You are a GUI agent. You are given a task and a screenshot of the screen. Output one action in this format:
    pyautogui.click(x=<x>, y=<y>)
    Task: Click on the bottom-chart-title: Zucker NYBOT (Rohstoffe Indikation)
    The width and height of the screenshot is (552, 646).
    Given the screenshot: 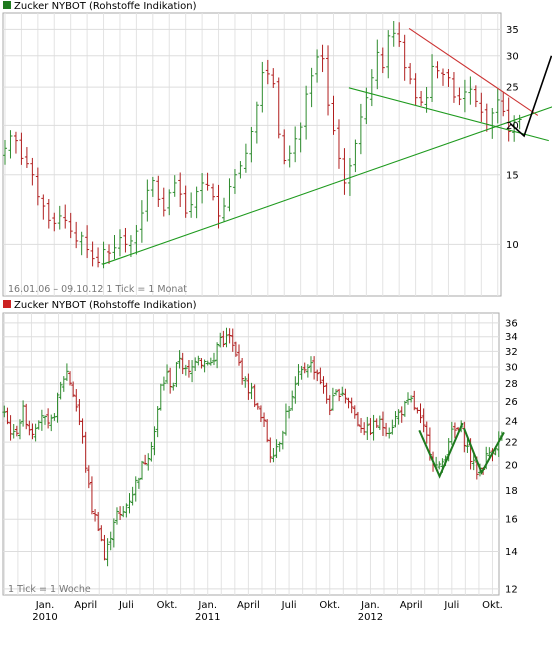 What is the action you would take?
    pyautogui.click(x=105, y=305)
    